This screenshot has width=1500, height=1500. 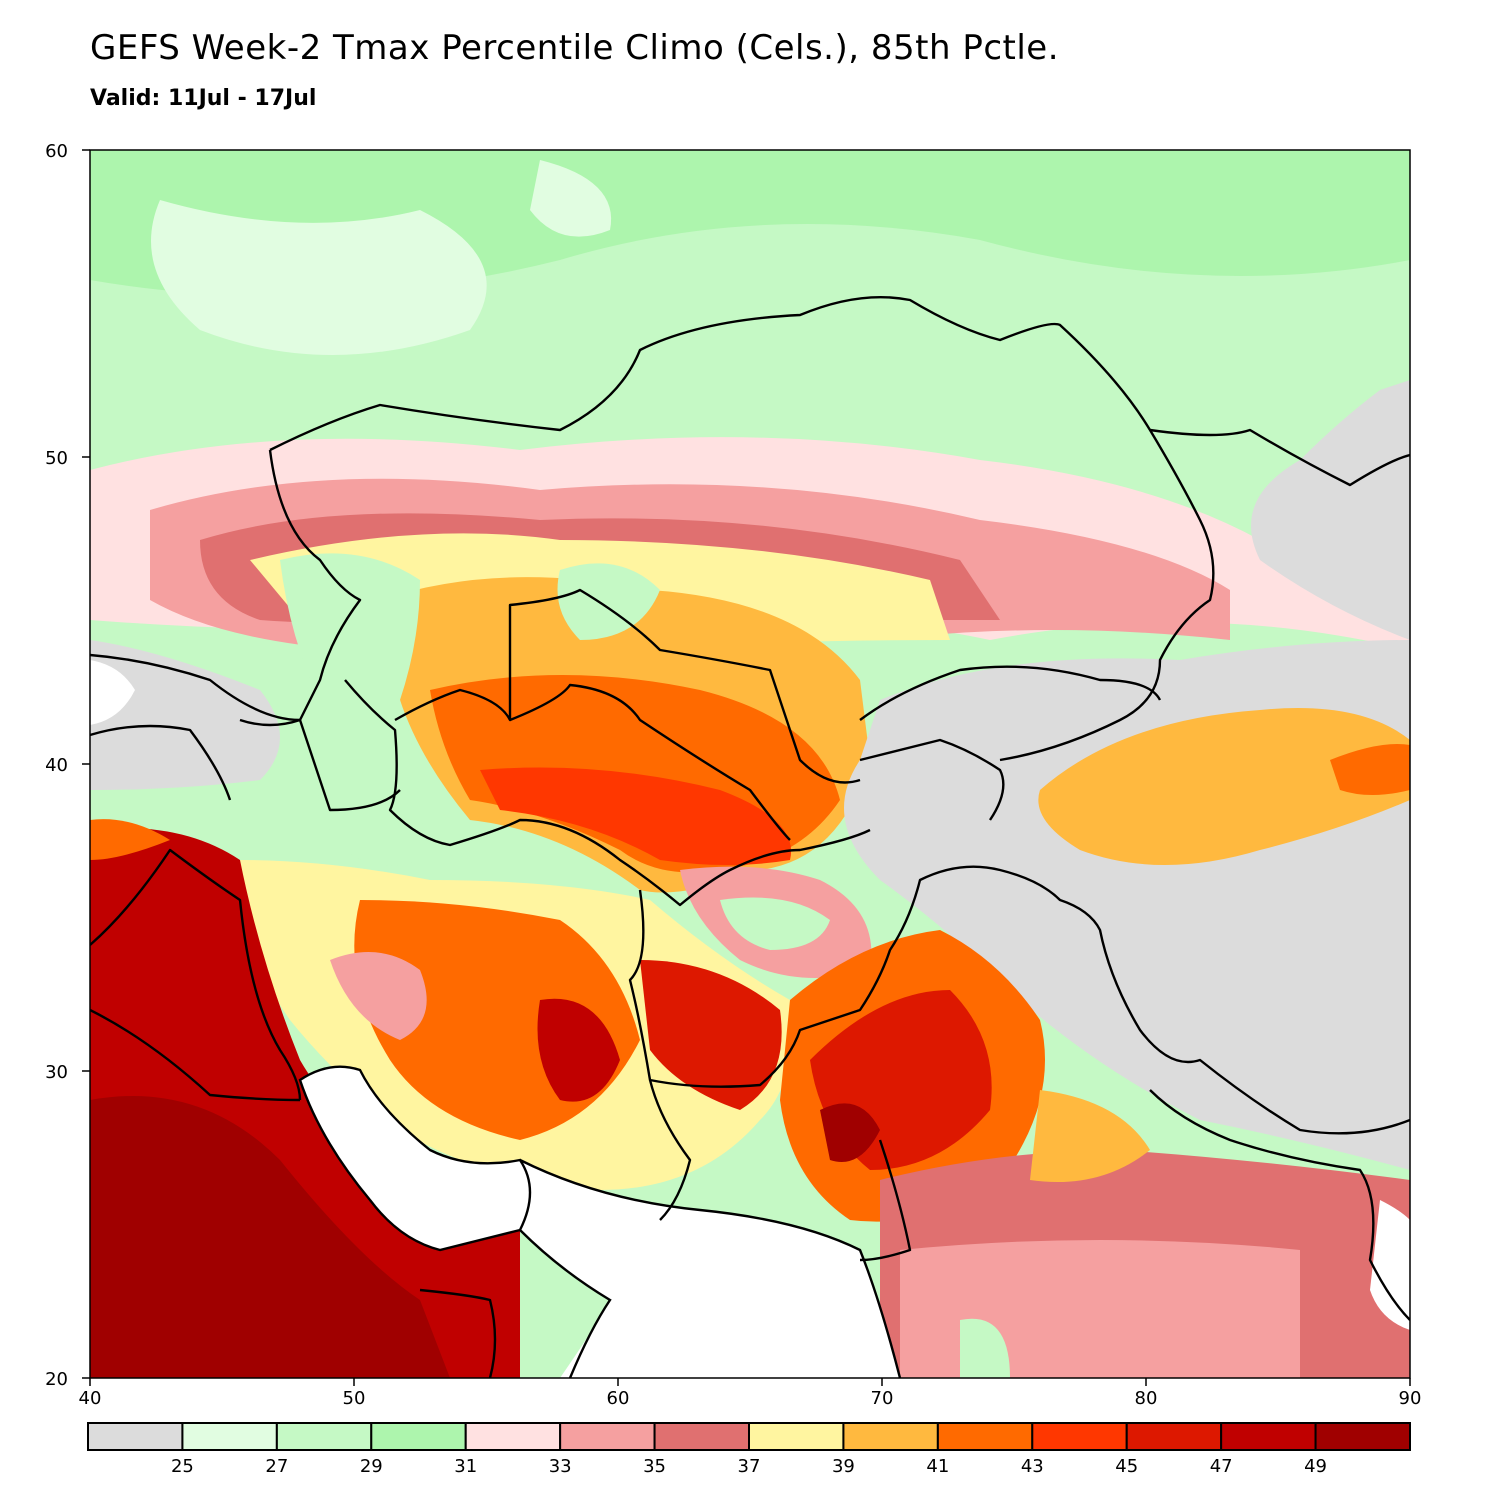 What do you see at coordinates (937, 1466) in the screenshot?
I see `colorbar-label: 41` at bounding box center [937, 1466].